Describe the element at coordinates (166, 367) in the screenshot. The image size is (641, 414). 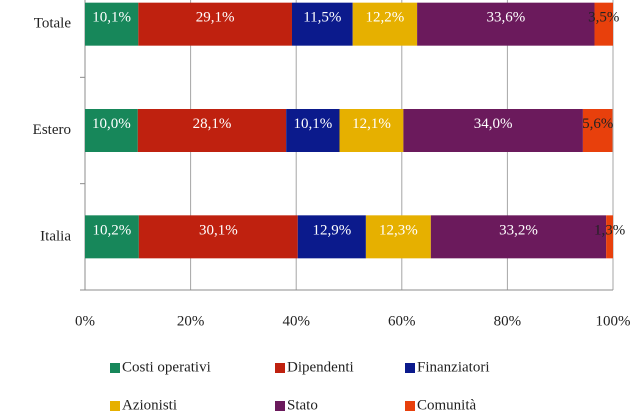
I see `legend-label: Costi operativi` at that location.